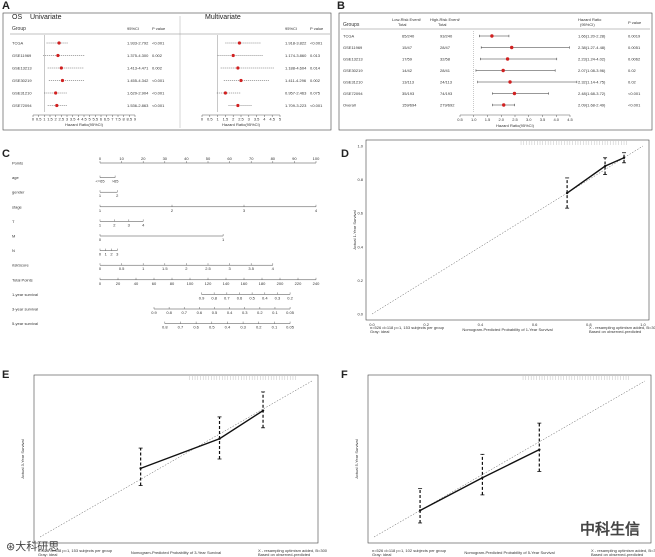 Image resolution: width=655 pixels, height=557 pixels. Describe the element at coordinates (360, 246) in the screenshot. I see `panel-d-y-tick-label: 0.4` at that location.